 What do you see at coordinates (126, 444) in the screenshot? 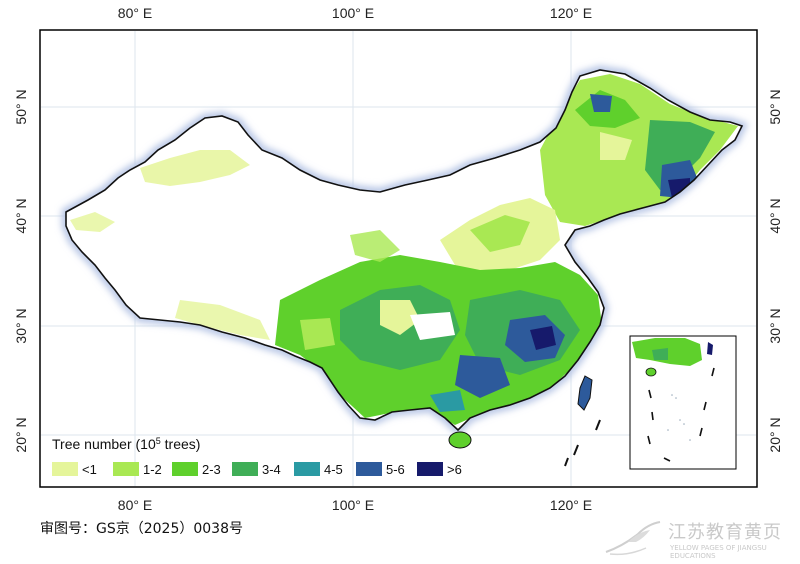
I see `legend-title: Tree number (105 trees)` at bounding box center [126, 444].